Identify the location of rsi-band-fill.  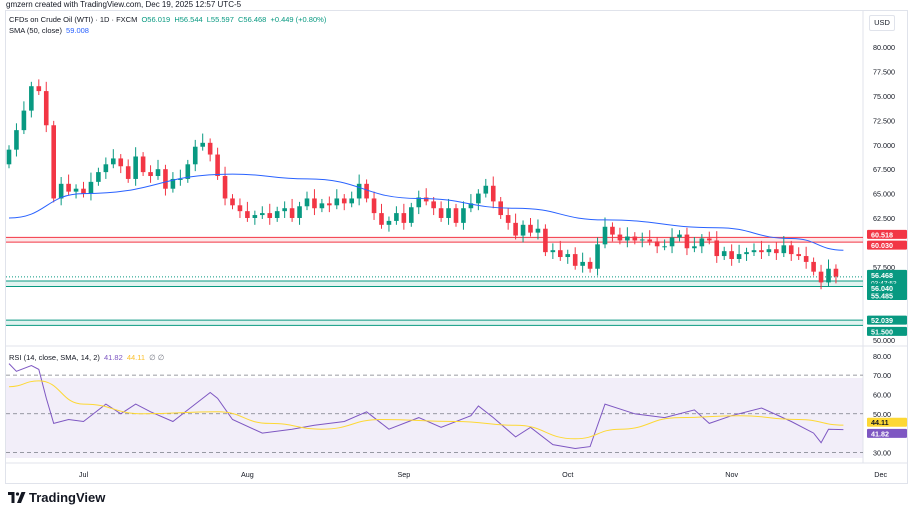
(434, 418).